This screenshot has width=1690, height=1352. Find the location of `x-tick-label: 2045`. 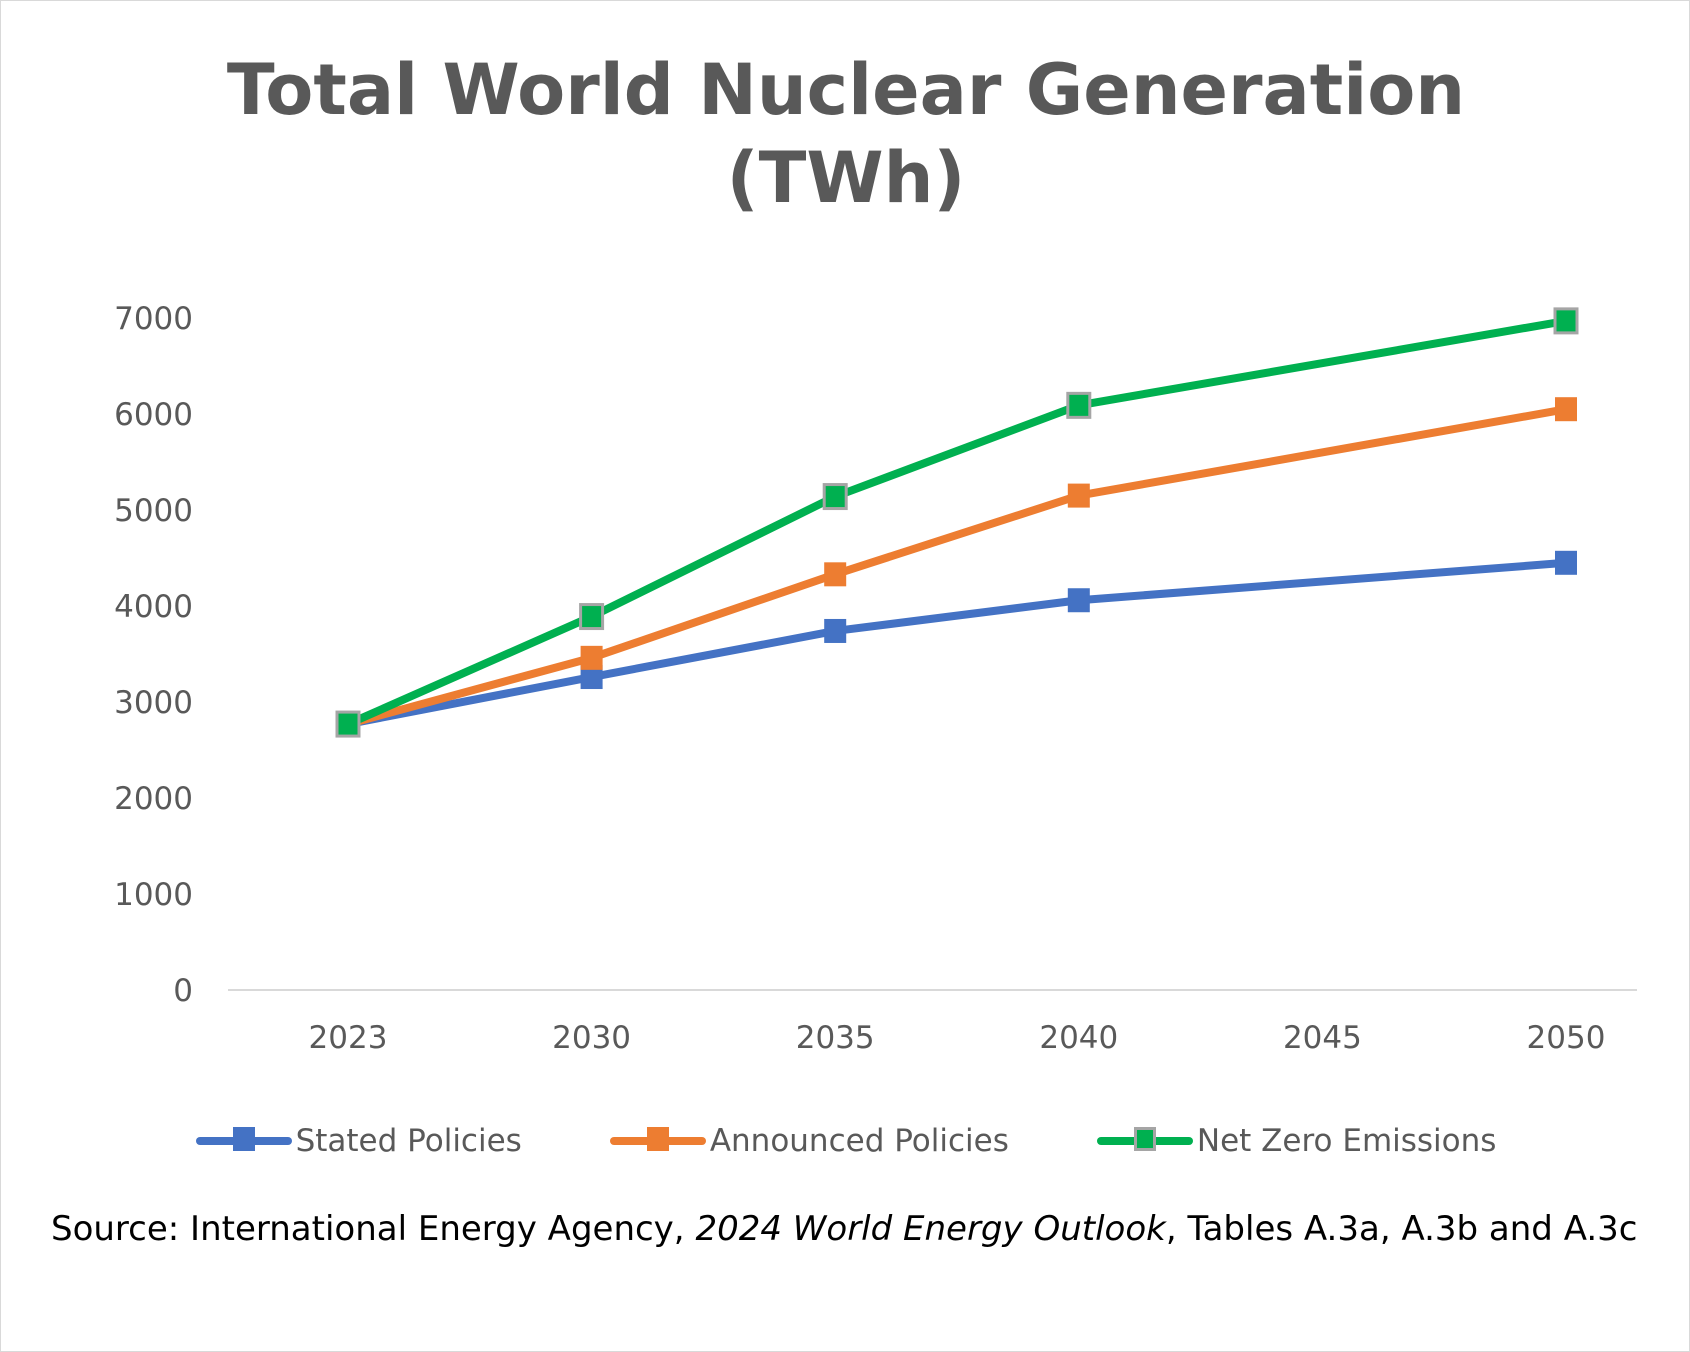

x-tick-label: 2045 is located at coordinates (1322, 1038).